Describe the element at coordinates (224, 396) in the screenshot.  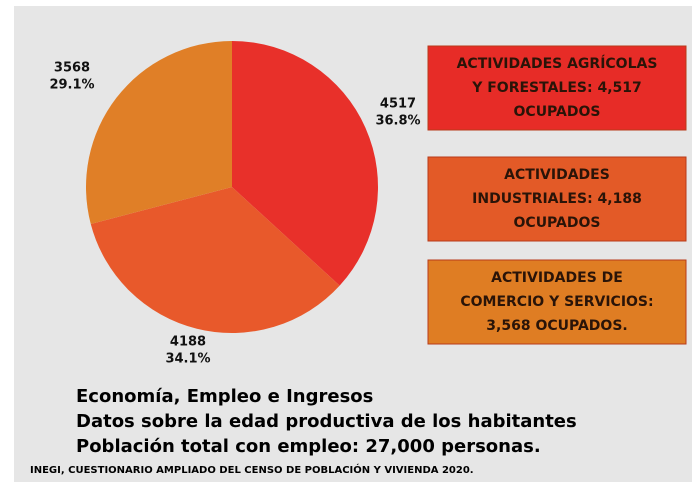
I see `title-line: Economía, Empleo e Ingresos` at that location.